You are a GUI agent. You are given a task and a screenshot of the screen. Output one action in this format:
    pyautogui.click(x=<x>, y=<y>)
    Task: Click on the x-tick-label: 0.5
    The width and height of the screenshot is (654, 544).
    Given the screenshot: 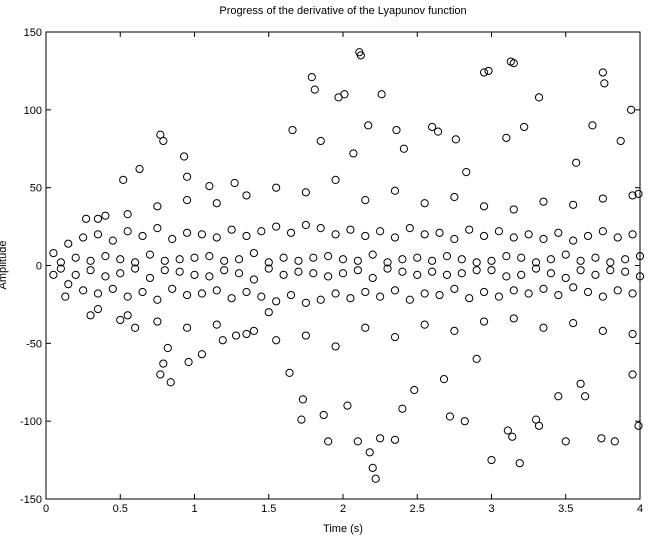 What is the action you would take?
    pyautogui.click(x=120, y=509)
    